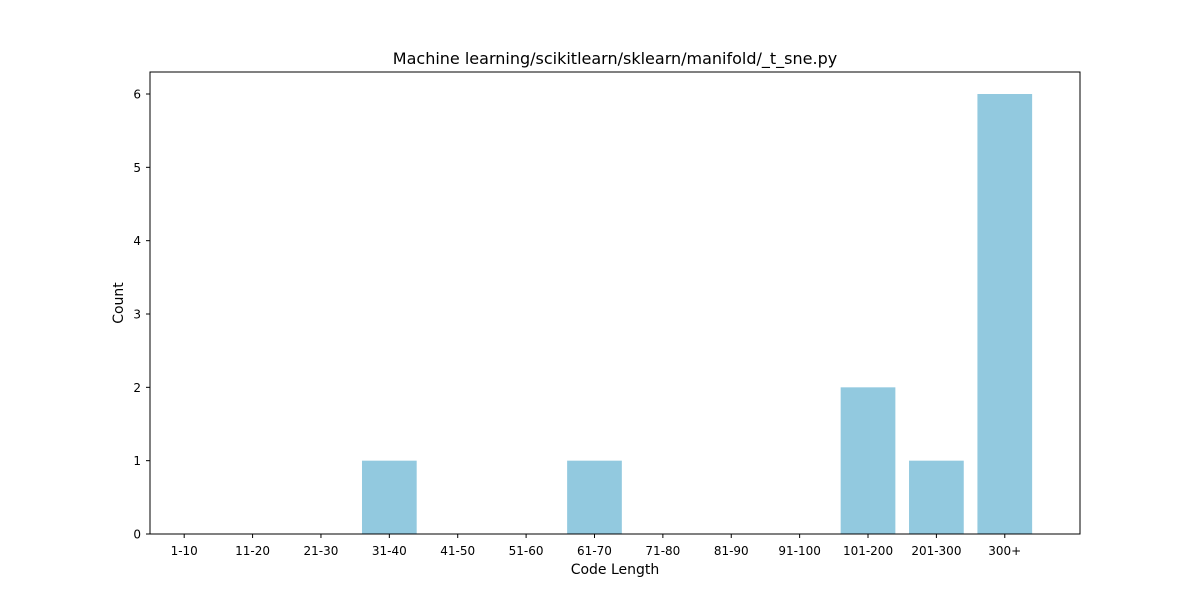  What do you see at coordinates (137, 535) in the screenshot?
I see `y-tick-label: 0` at bounding box center [137, 535].